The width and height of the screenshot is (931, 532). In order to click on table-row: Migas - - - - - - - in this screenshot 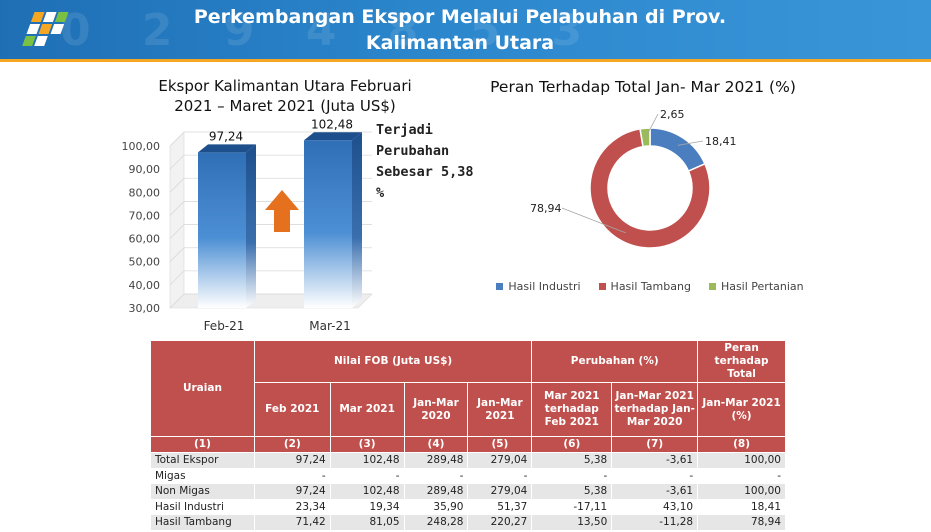, I will do `click(468, 475)`.